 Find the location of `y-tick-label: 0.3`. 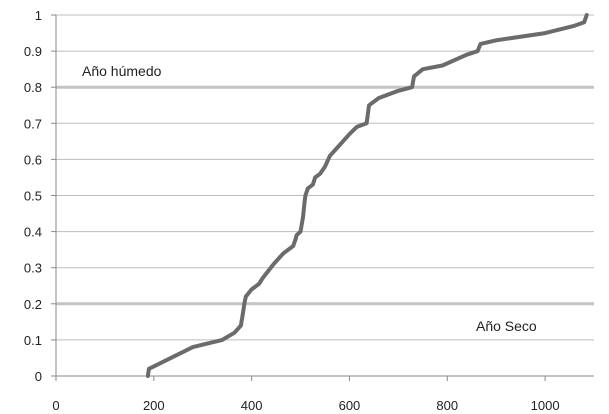

y-tick-label: 0.3 is located at coordinates (33, 268).